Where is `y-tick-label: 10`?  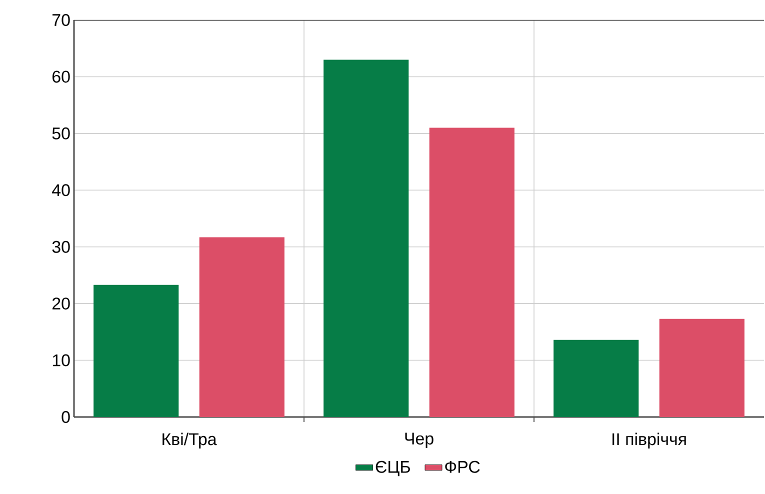
y-tick-label: 10 is located at coordinates (61, 360).